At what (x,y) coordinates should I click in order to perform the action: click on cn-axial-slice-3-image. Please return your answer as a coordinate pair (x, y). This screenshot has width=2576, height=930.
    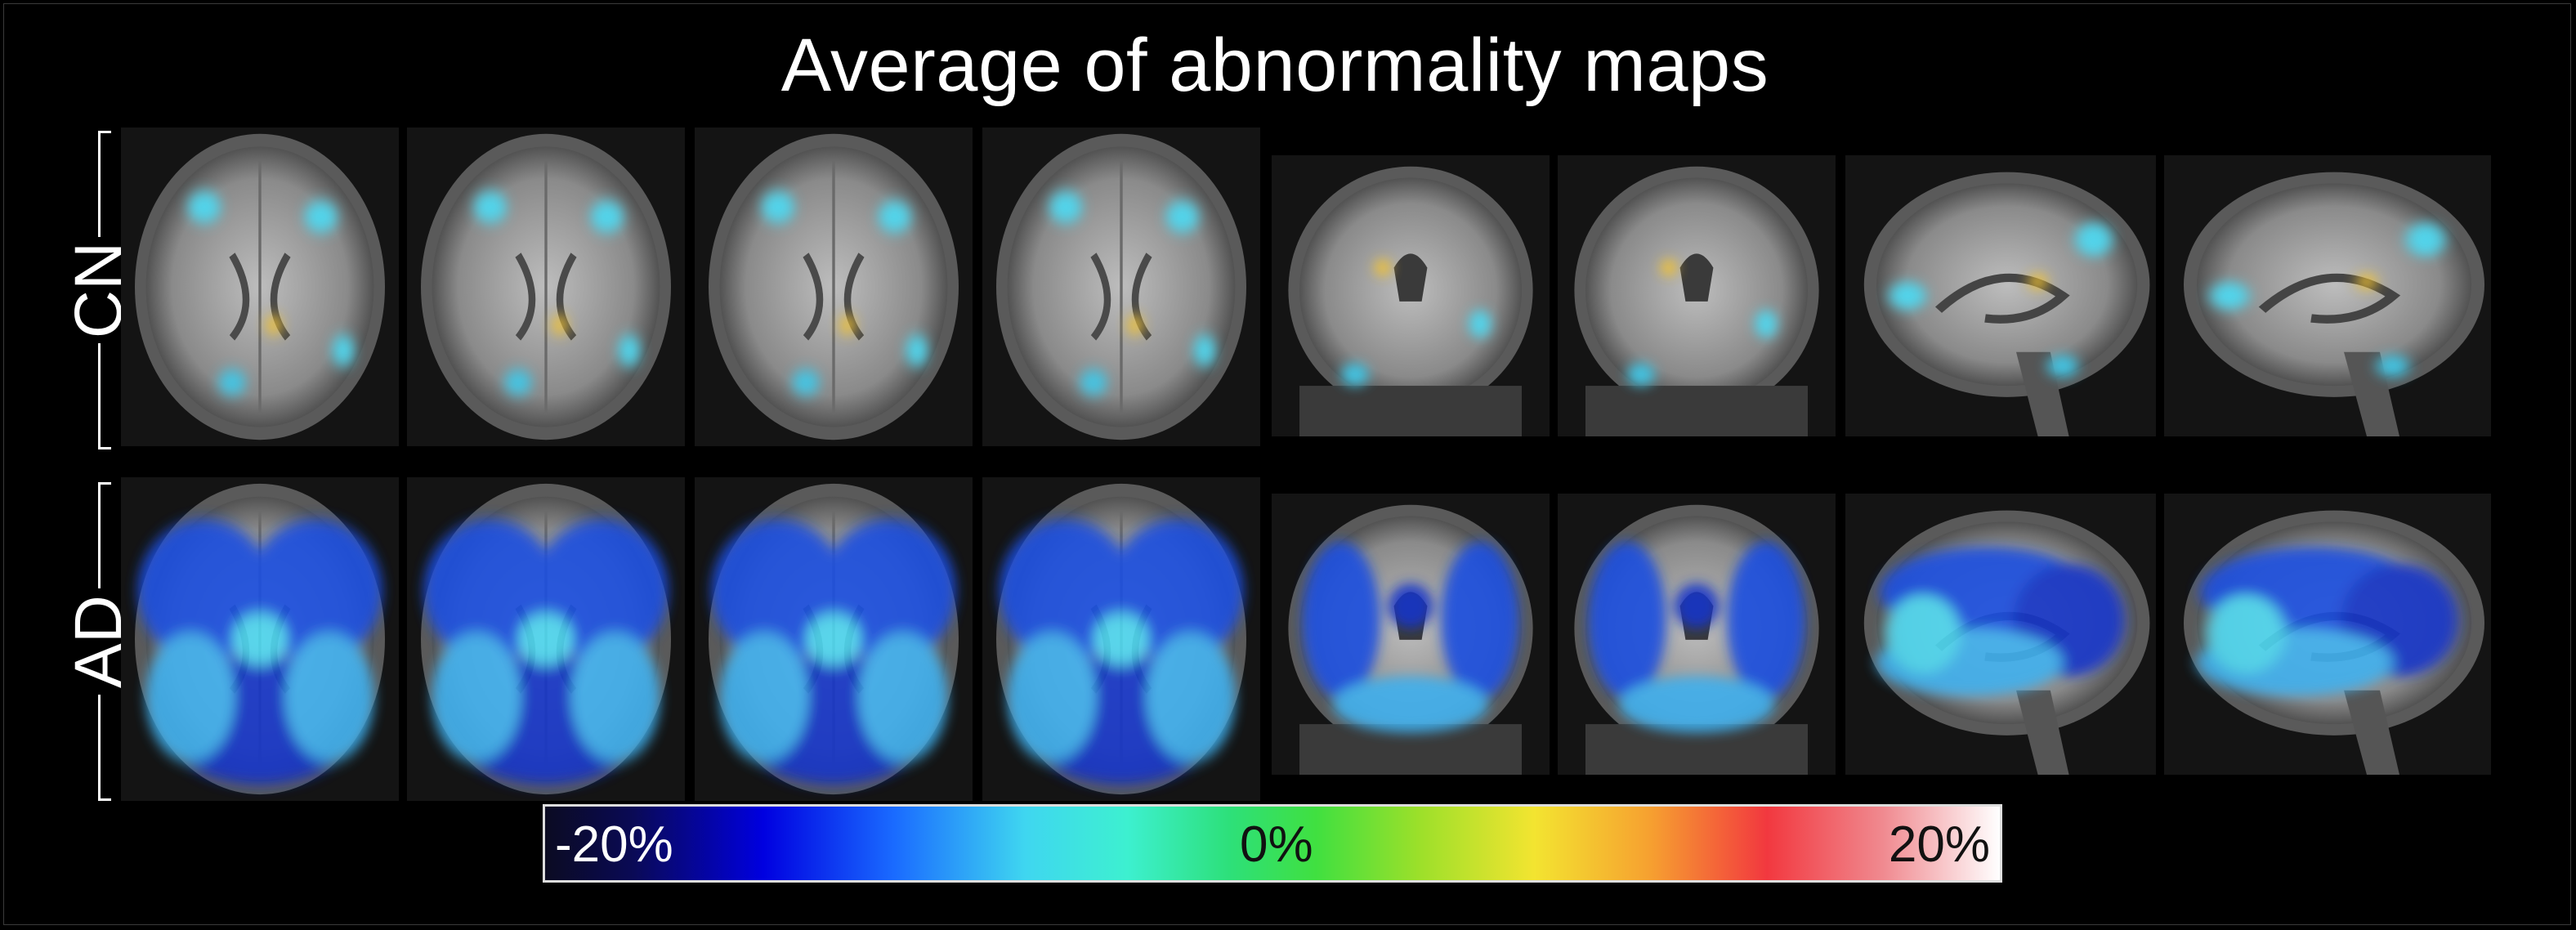
    Looking at the image, I should click on (834, 286).